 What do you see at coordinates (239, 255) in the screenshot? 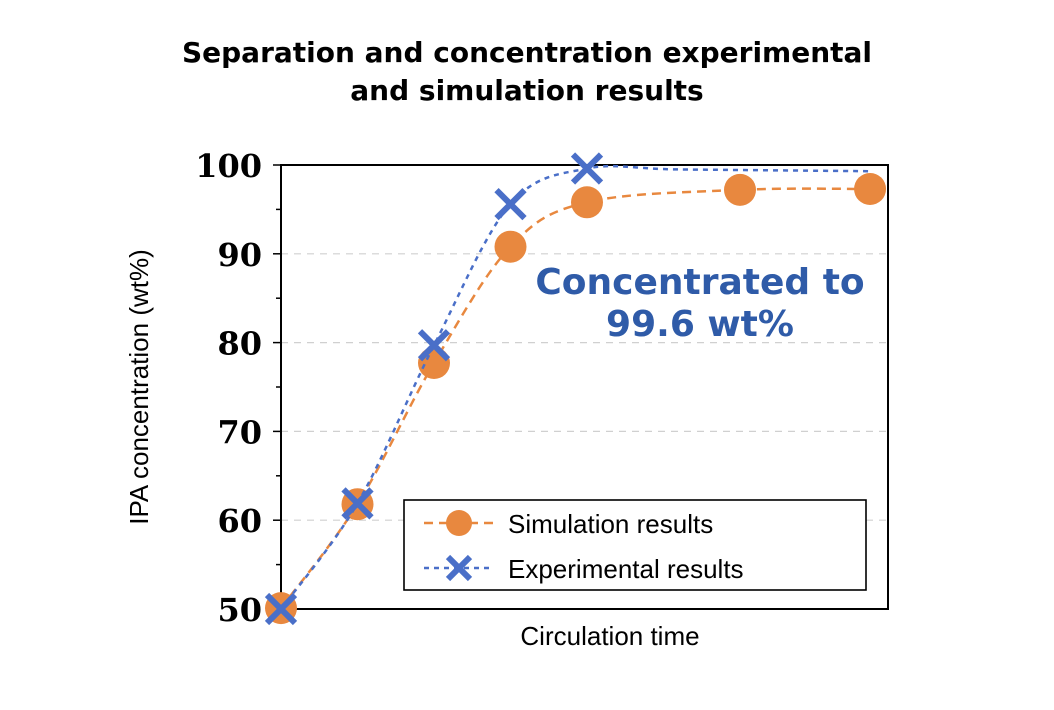
I see `y-tick-label: 90` at bounding box center [239, 255].